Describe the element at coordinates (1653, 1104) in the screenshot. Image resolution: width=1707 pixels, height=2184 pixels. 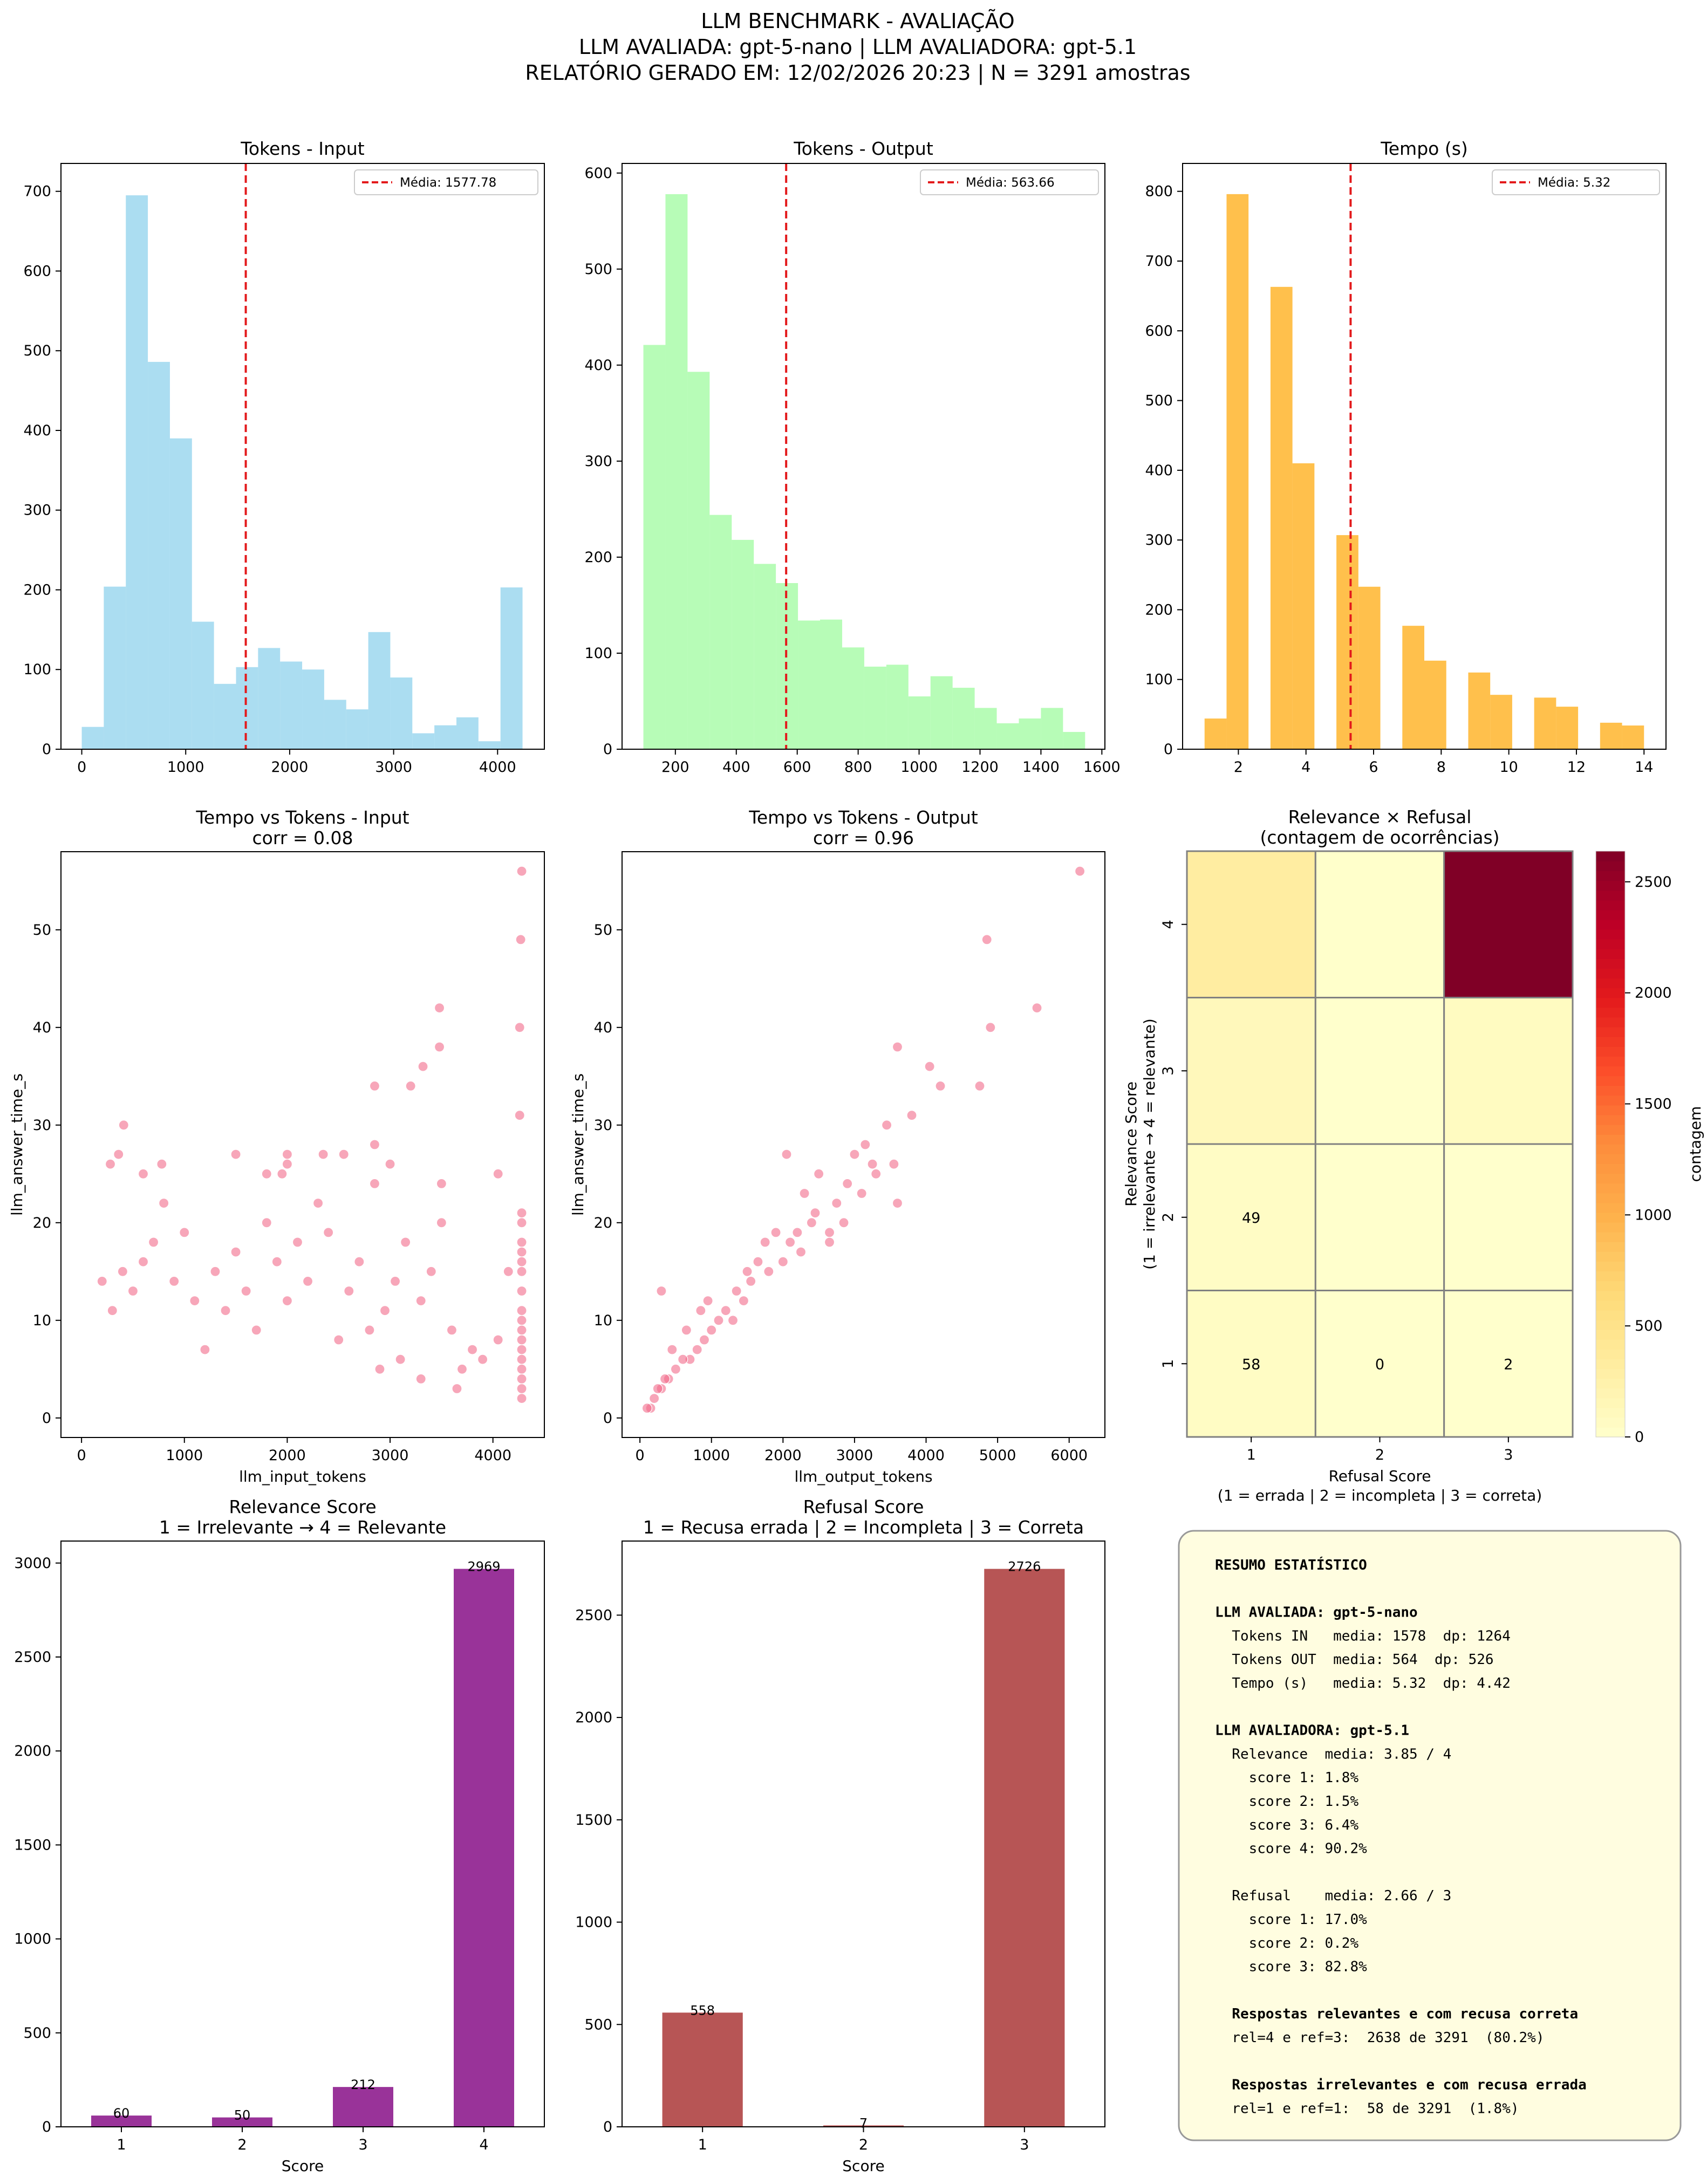
I see `colorbar-tick-label: 1500` at that location.